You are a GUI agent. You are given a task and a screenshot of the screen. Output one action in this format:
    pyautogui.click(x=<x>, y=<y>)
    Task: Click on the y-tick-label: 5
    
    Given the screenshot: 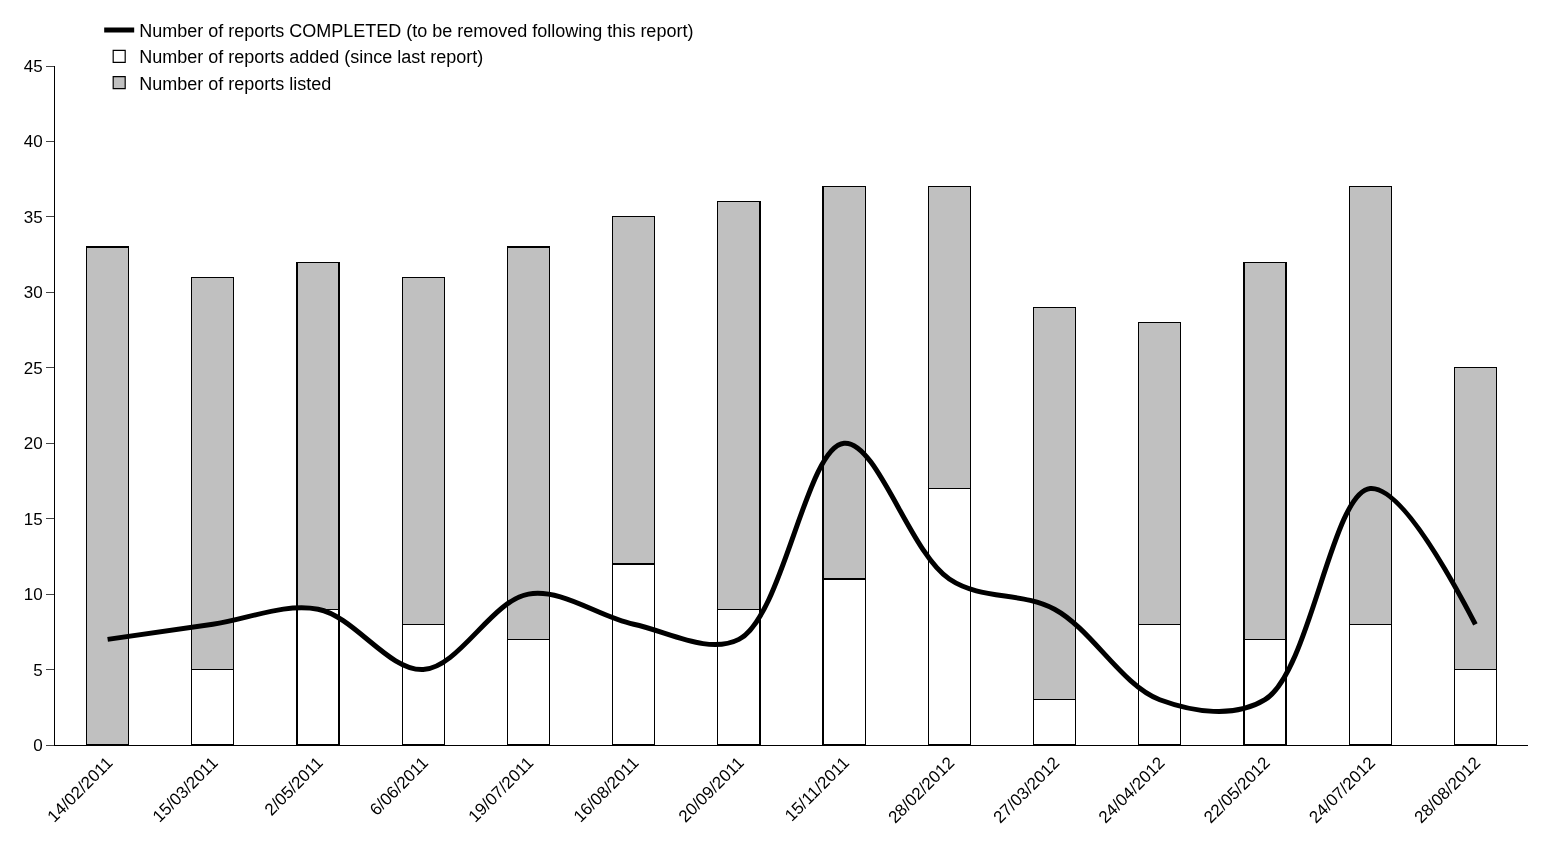 What is the action you would take?
    pyautogui.click(x=38, y=670)
    